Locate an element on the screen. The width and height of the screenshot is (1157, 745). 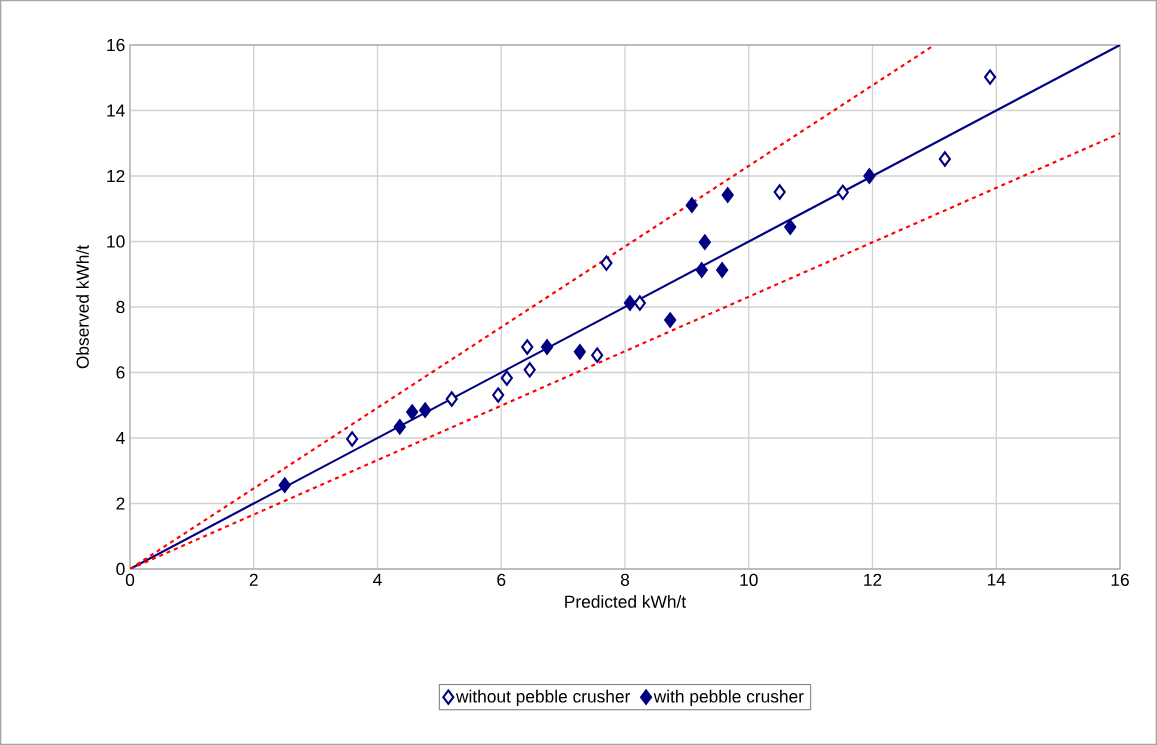
x-axis-title: Predicted kWh/t is located at coordinates (626, 601).